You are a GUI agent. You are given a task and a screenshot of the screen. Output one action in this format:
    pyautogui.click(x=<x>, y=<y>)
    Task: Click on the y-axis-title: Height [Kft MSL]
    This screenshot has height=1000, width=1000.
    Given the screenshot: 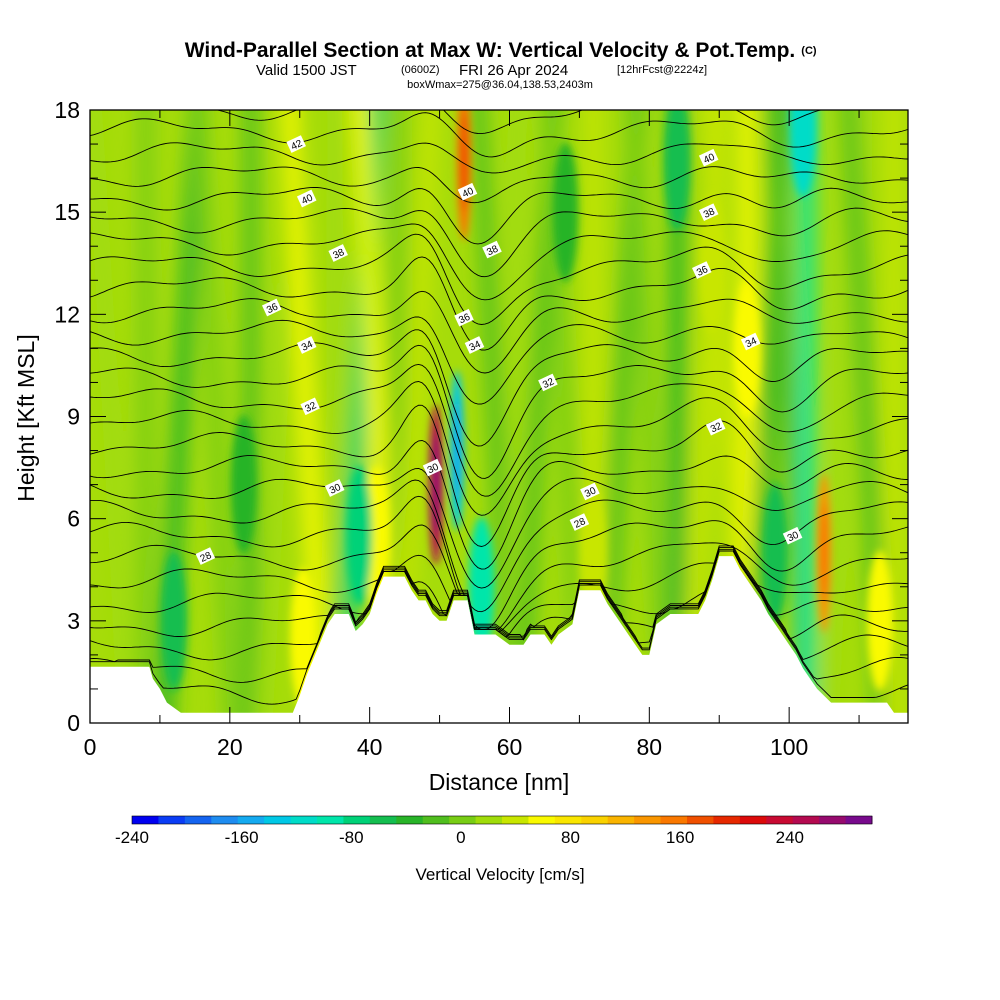 What is the action you would take?
    pyautogui.click(x=26, y=417)
    